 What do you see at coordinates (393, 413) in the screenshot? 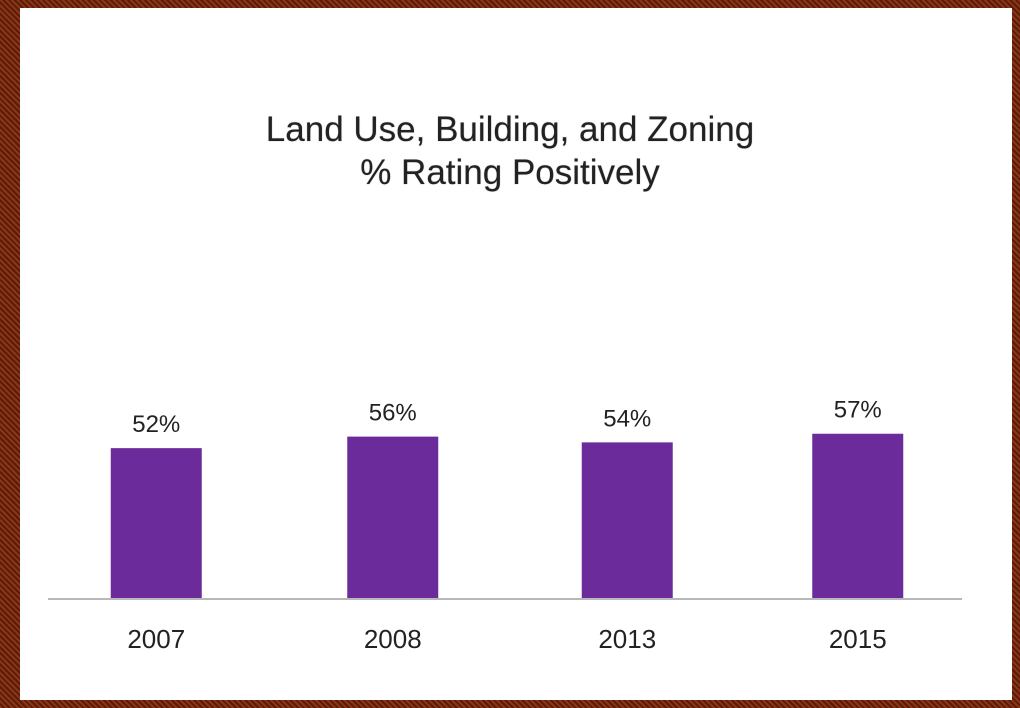
I see `data-label-2008: 56%` at bounding box center [393, 413].